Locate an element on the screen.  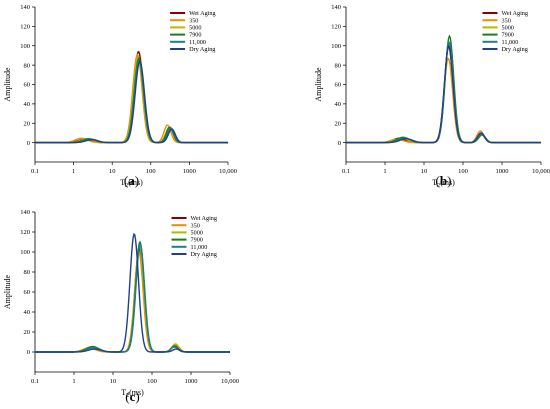
panel-label: (c) is located at coordinates (132, 396).